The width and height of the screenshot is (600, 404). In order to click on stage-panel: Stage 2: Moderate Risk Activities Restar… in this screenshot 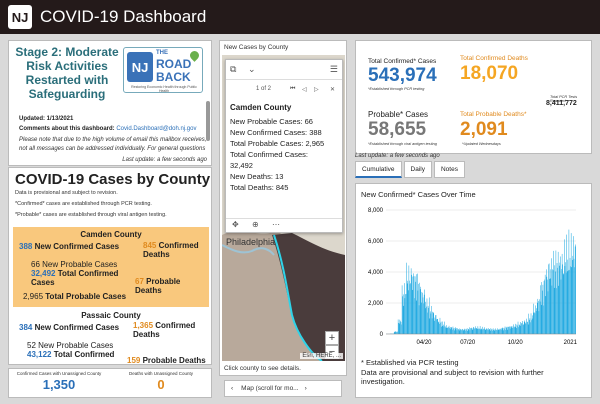, I will do `click(110, 103)`.